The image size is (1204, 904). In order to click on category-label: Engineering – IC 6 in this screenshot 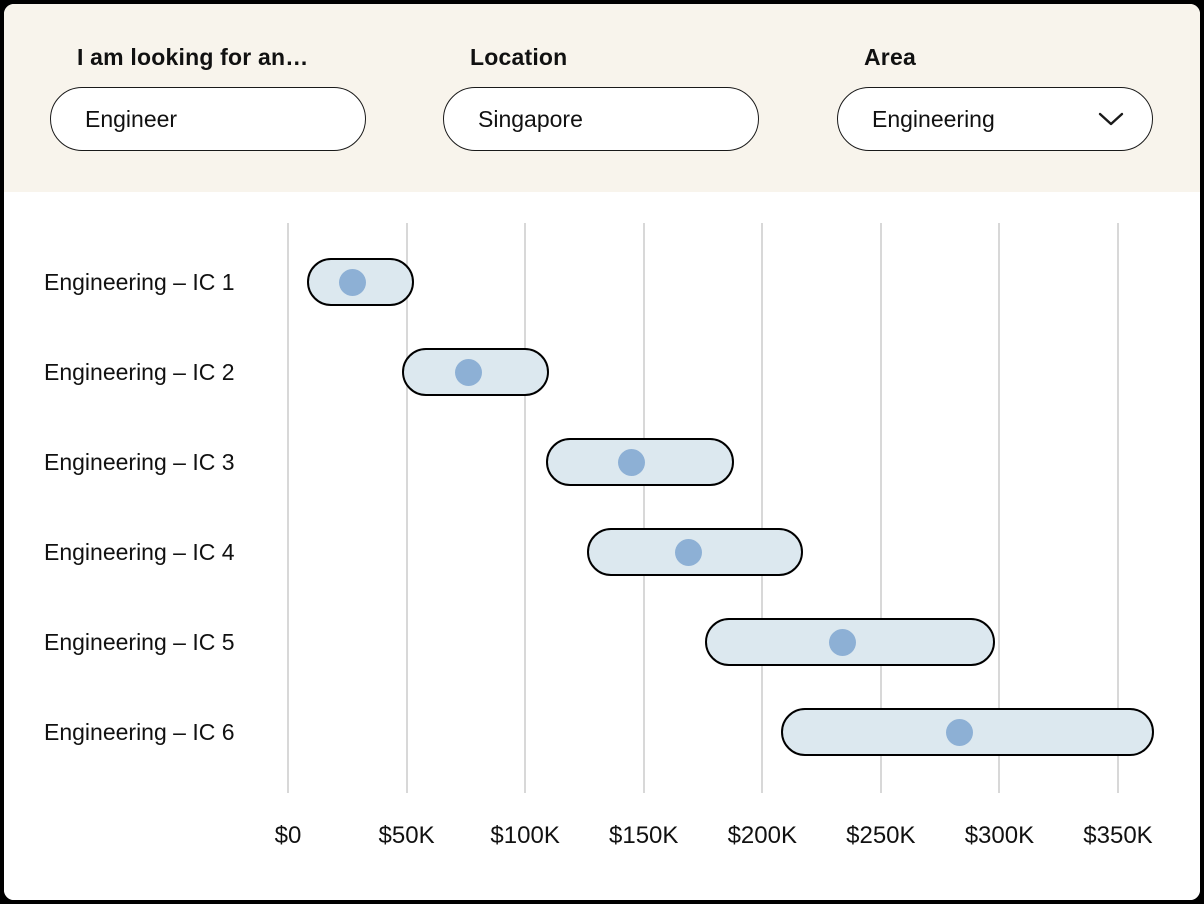, I will do `click(139, 732)`.